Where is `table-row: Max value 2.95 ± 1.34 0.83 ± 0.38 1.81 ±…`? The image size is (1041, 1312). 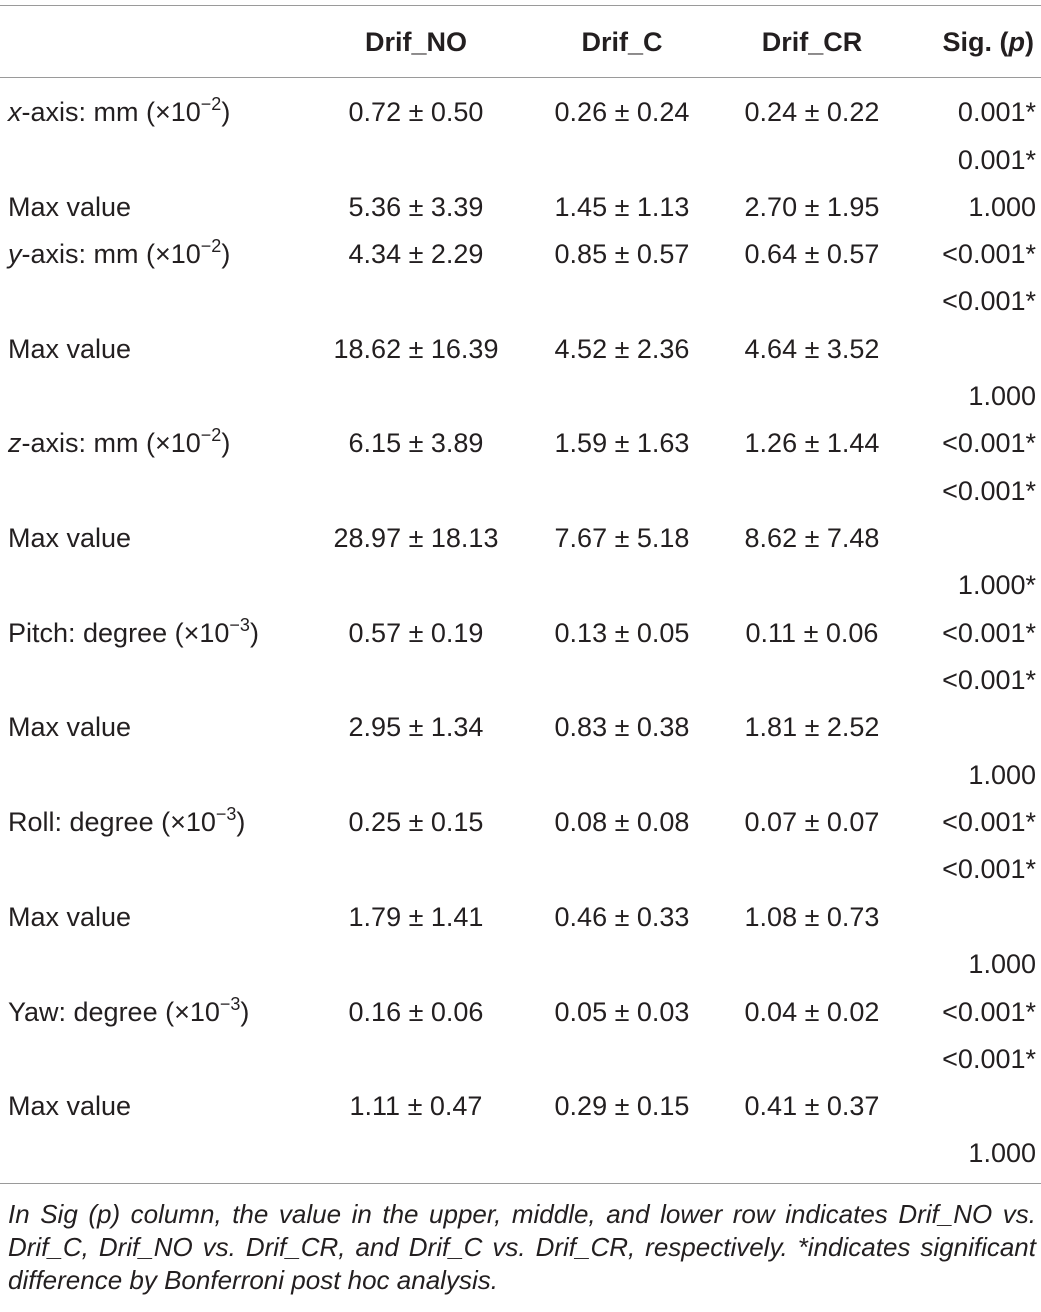
table-row: Max value 2.95 ± 1.34 0.83 ± 0.38 1.81 ±… is located at coordinates (520, 727).